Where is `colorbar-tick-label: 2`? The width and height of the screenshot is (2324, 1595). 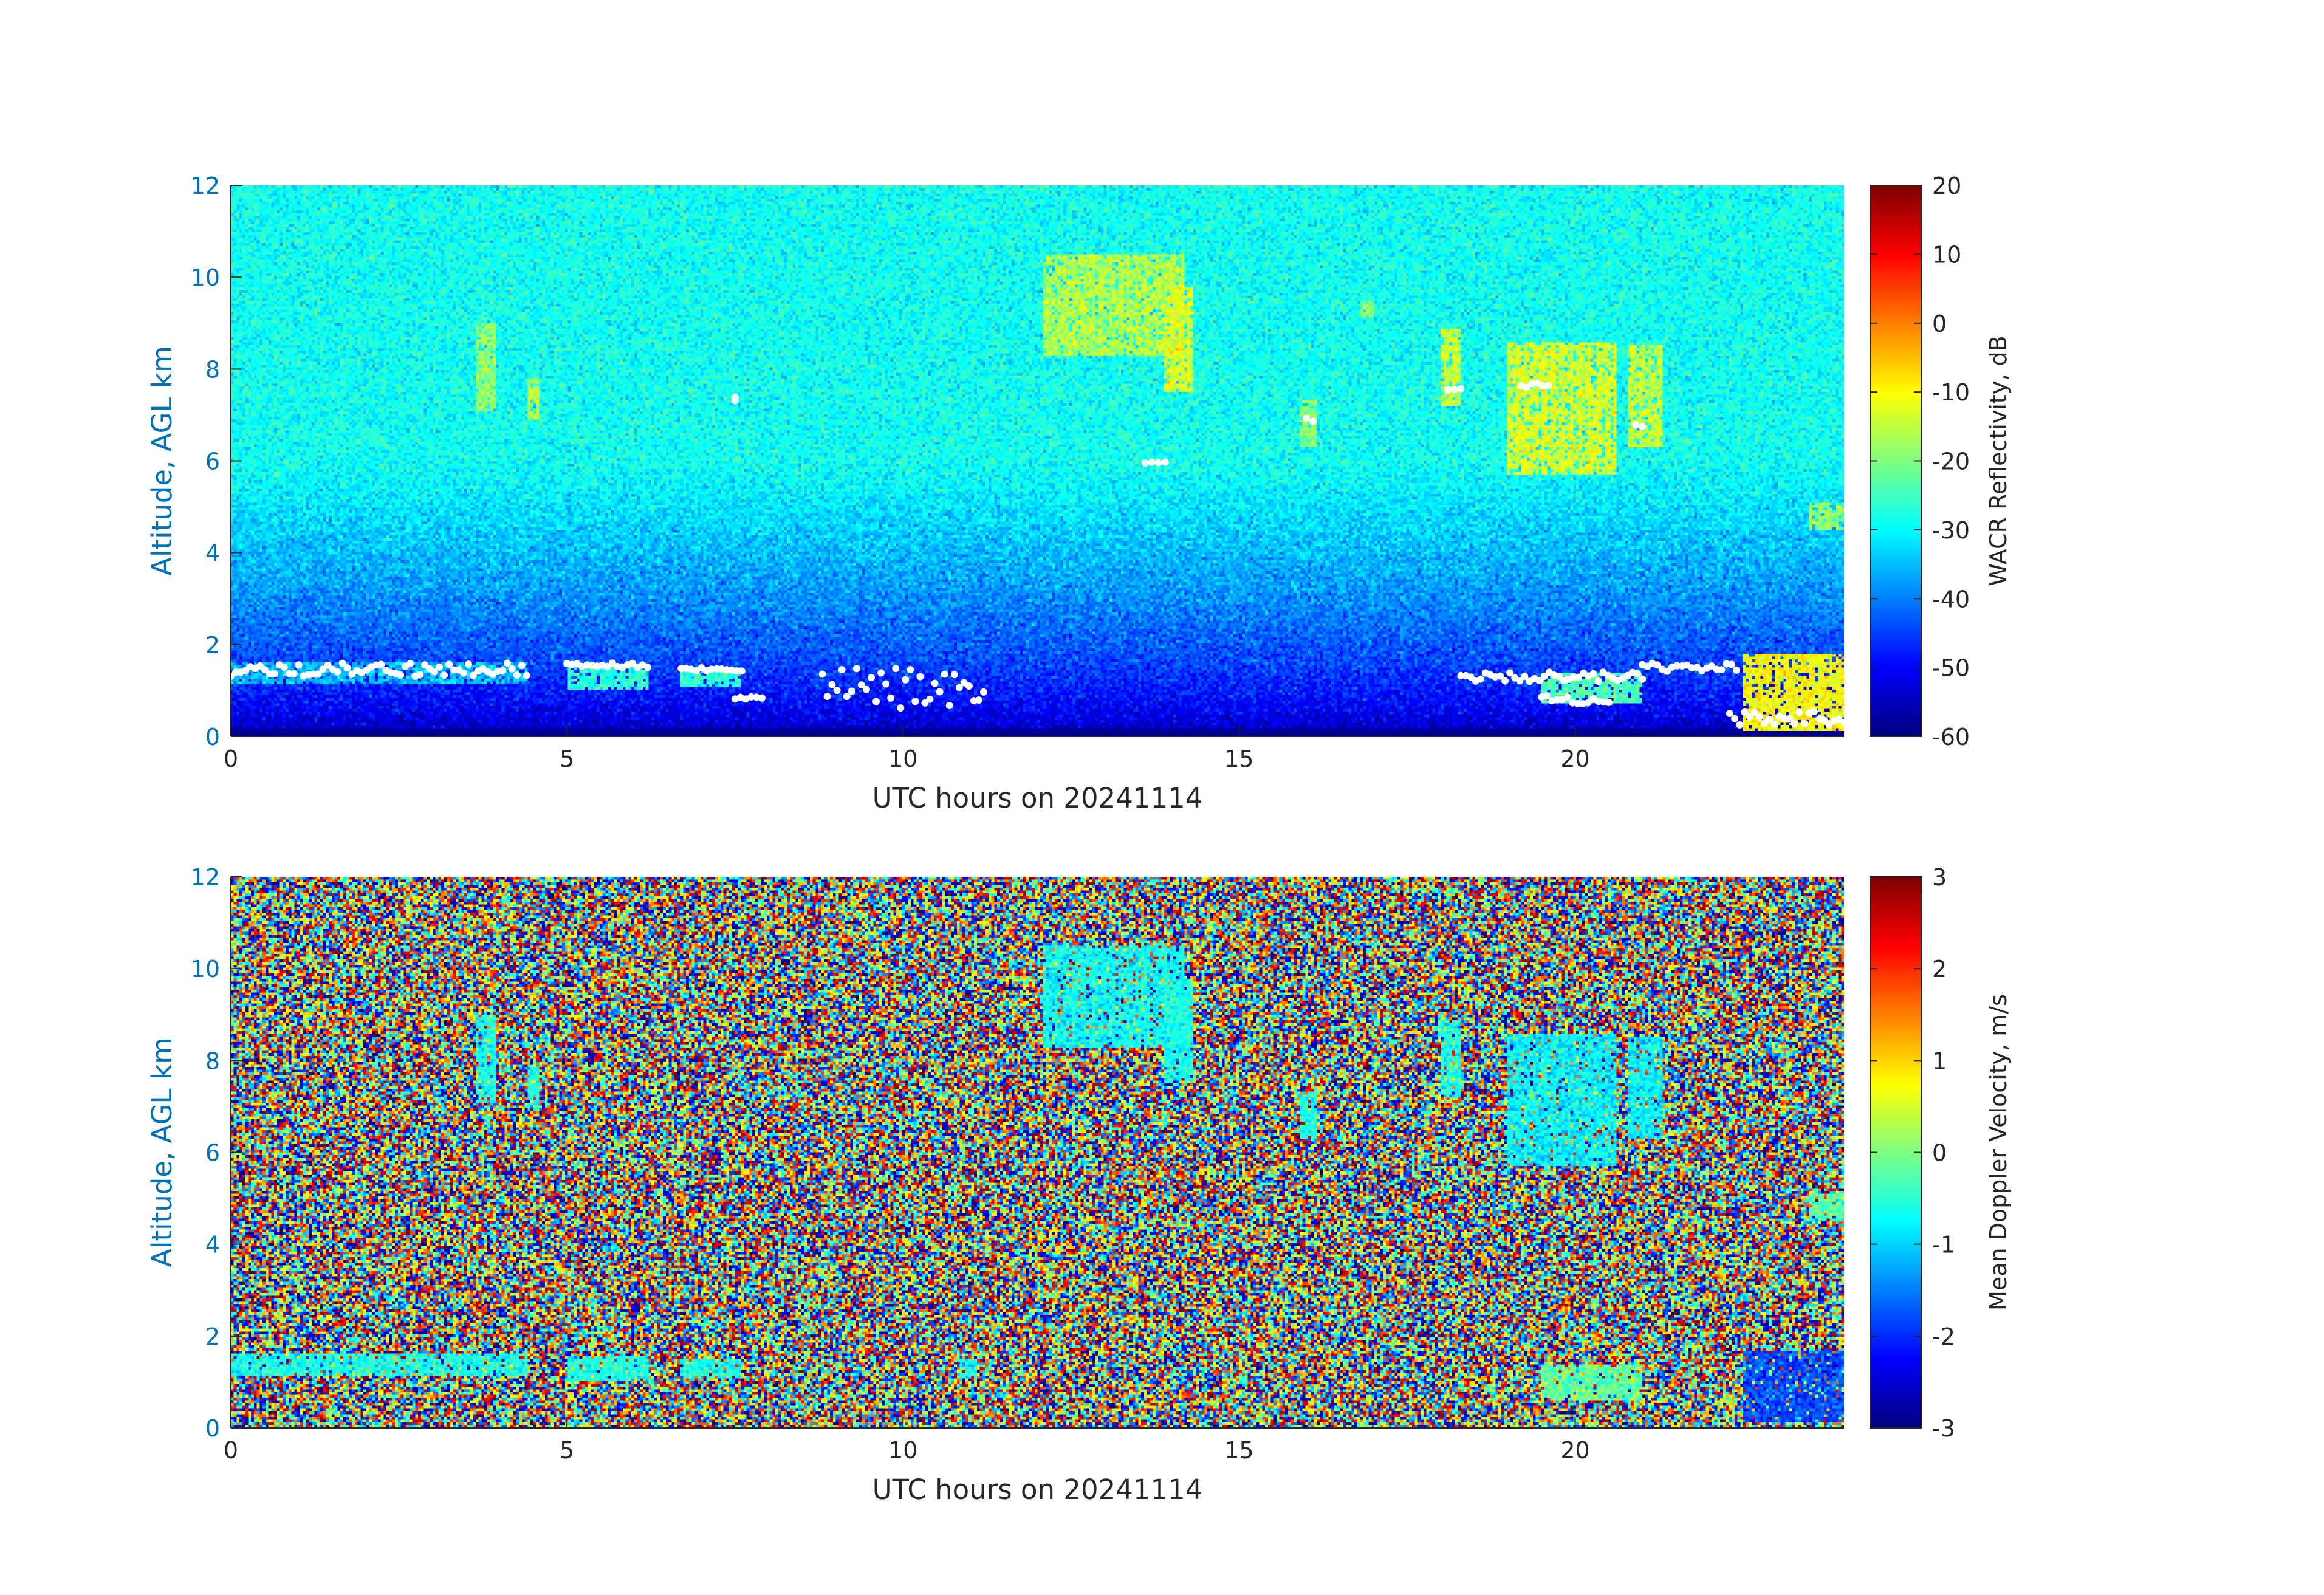 colorbar-tick-label: 2 is located at coordinates (1939, 969).